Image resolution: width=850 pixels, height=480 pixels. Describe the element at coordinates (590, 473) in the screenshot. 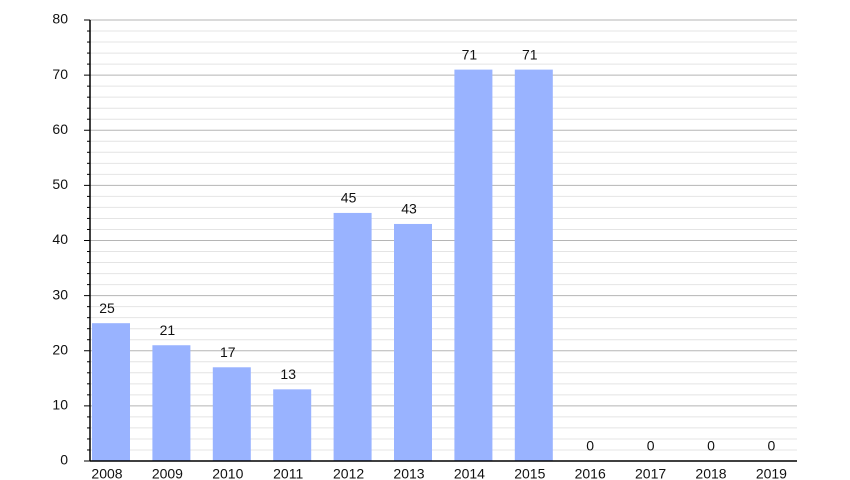

I see `x-tick-label: 2016` at that location.